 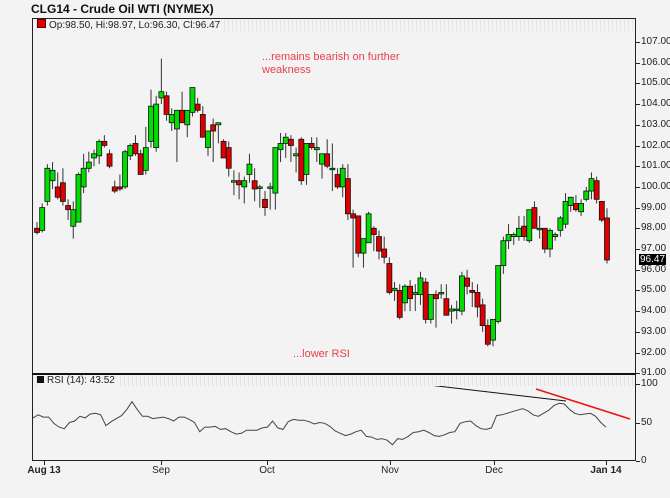 I want to click on price-tick-label: 101.00, so click(x=655, y=166).